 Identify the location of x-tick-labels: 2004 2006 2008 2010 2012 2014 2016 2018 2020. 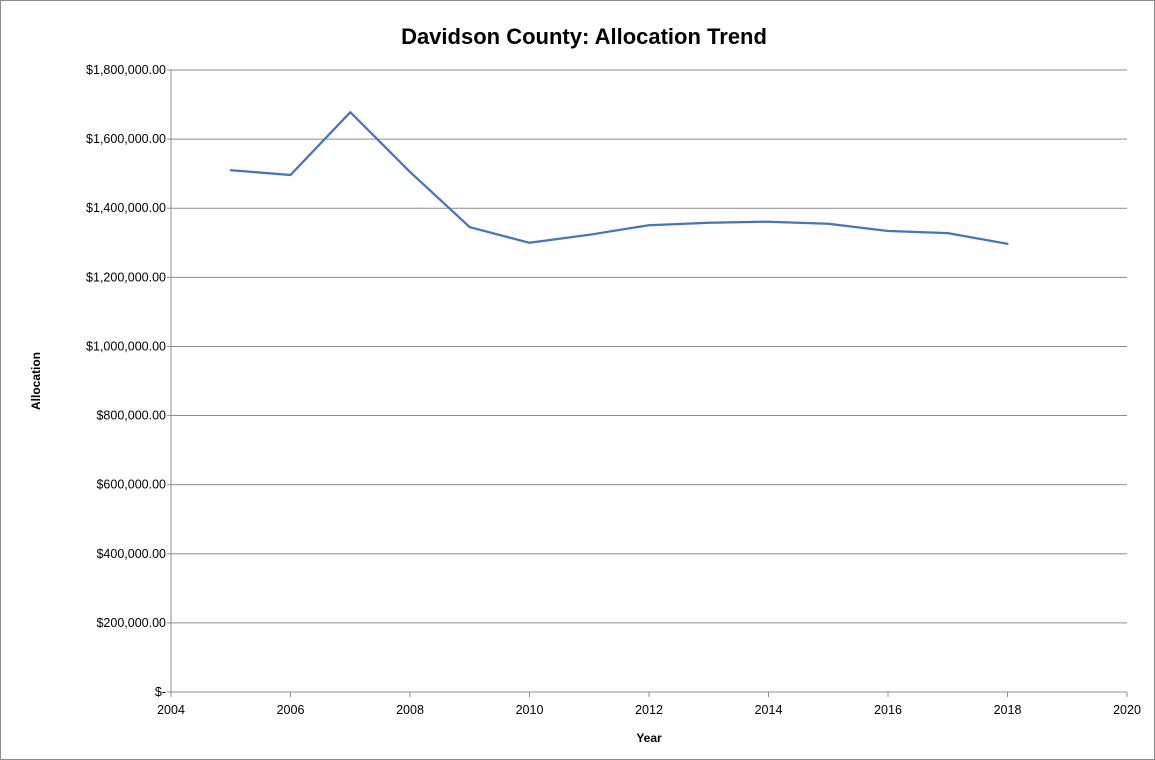
(649, 710).